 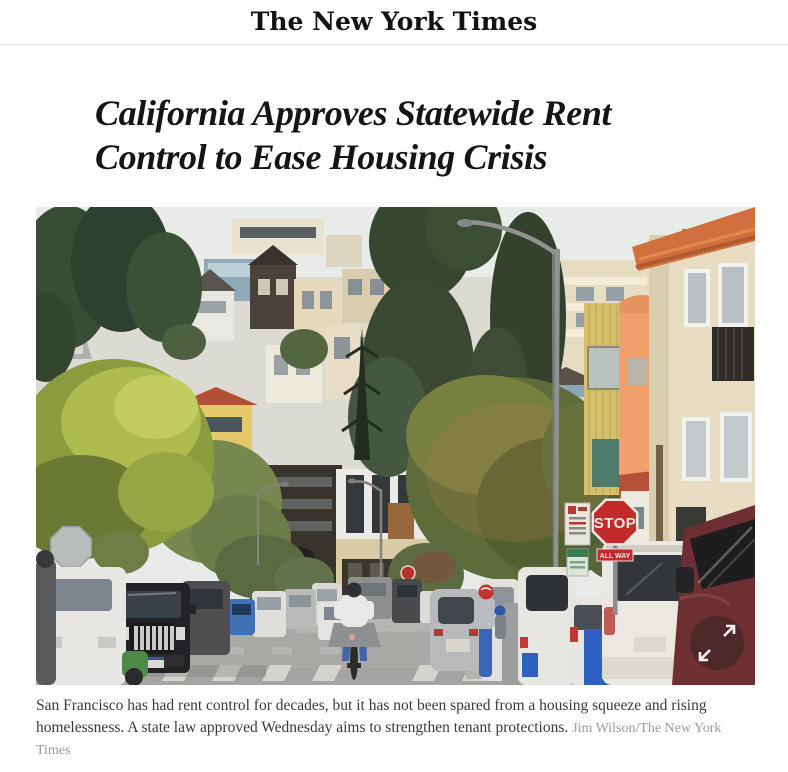 I want to click on expand-arrows-icon, so click(x=717, y=643).